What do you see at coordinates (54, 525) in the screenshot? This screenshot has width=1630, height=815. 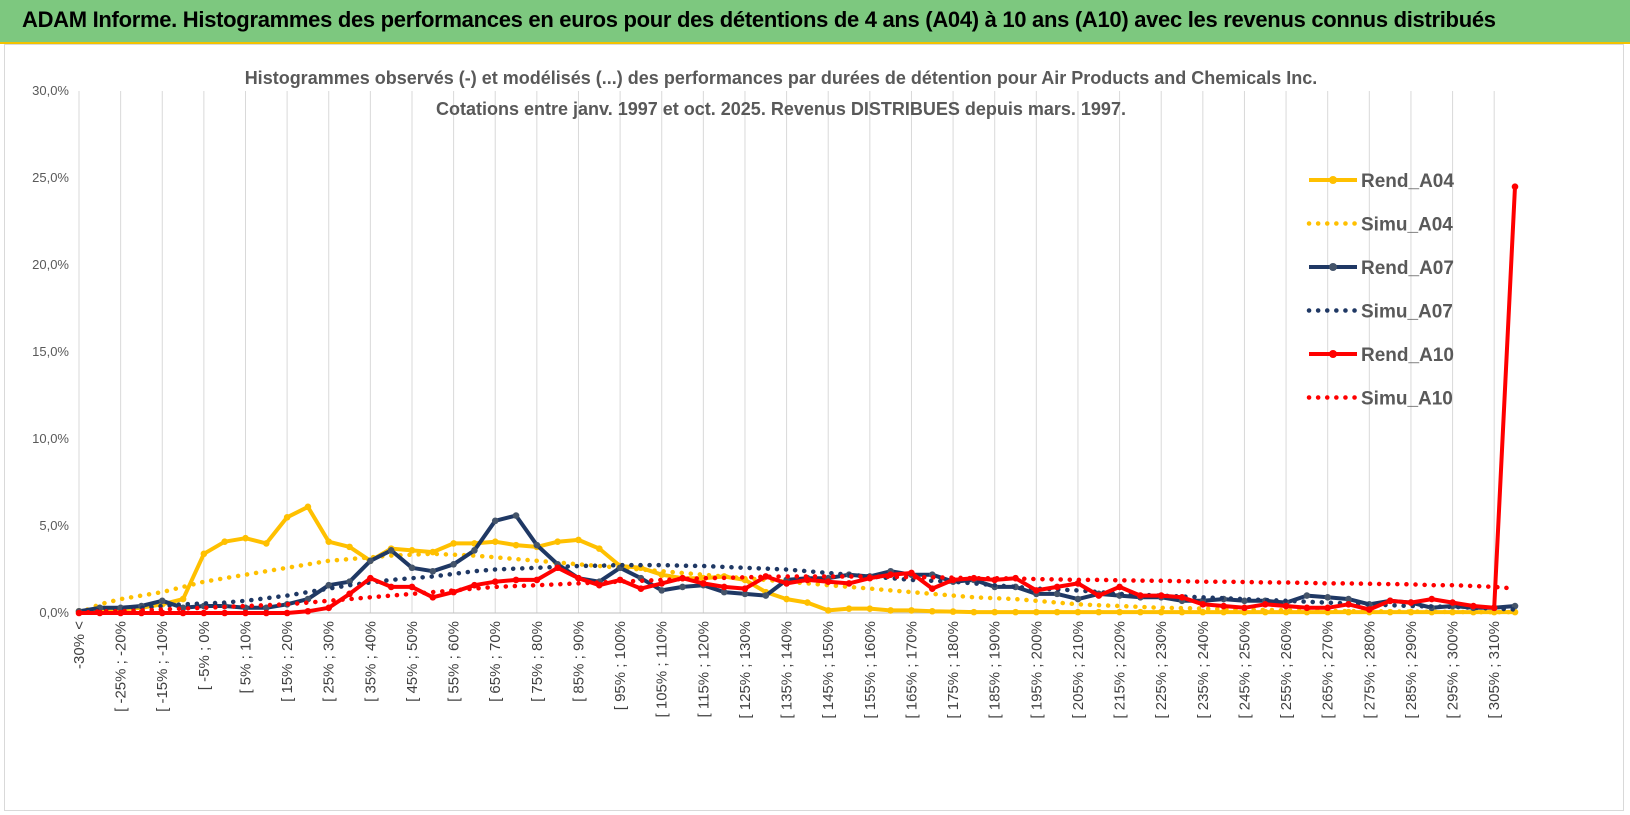 I see `y-tick-label: 5,0%` at bounding box center [54, 525].